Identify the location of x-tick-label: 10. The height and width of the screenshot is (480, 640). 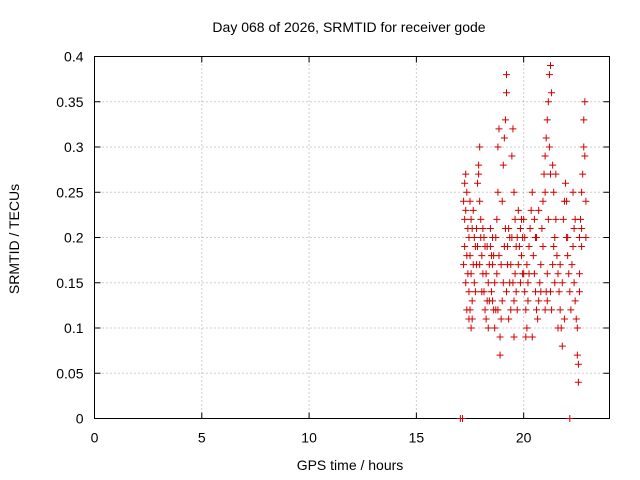
(309, 438).